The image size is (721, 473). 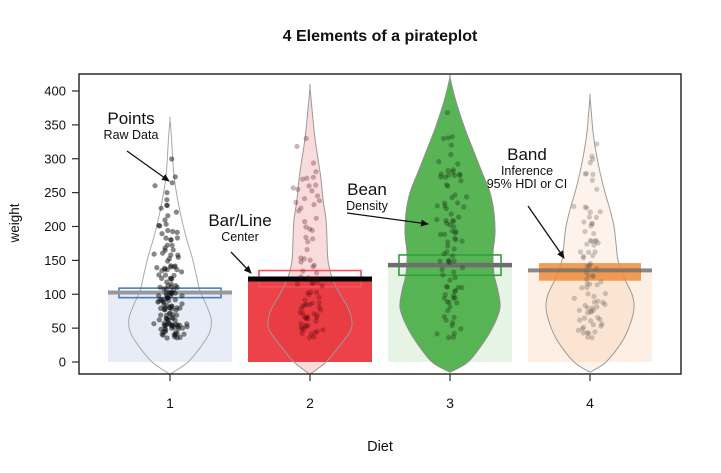 I want to click on annotation-title-bar-line: Bar/Line, so click(x=240, y=220).